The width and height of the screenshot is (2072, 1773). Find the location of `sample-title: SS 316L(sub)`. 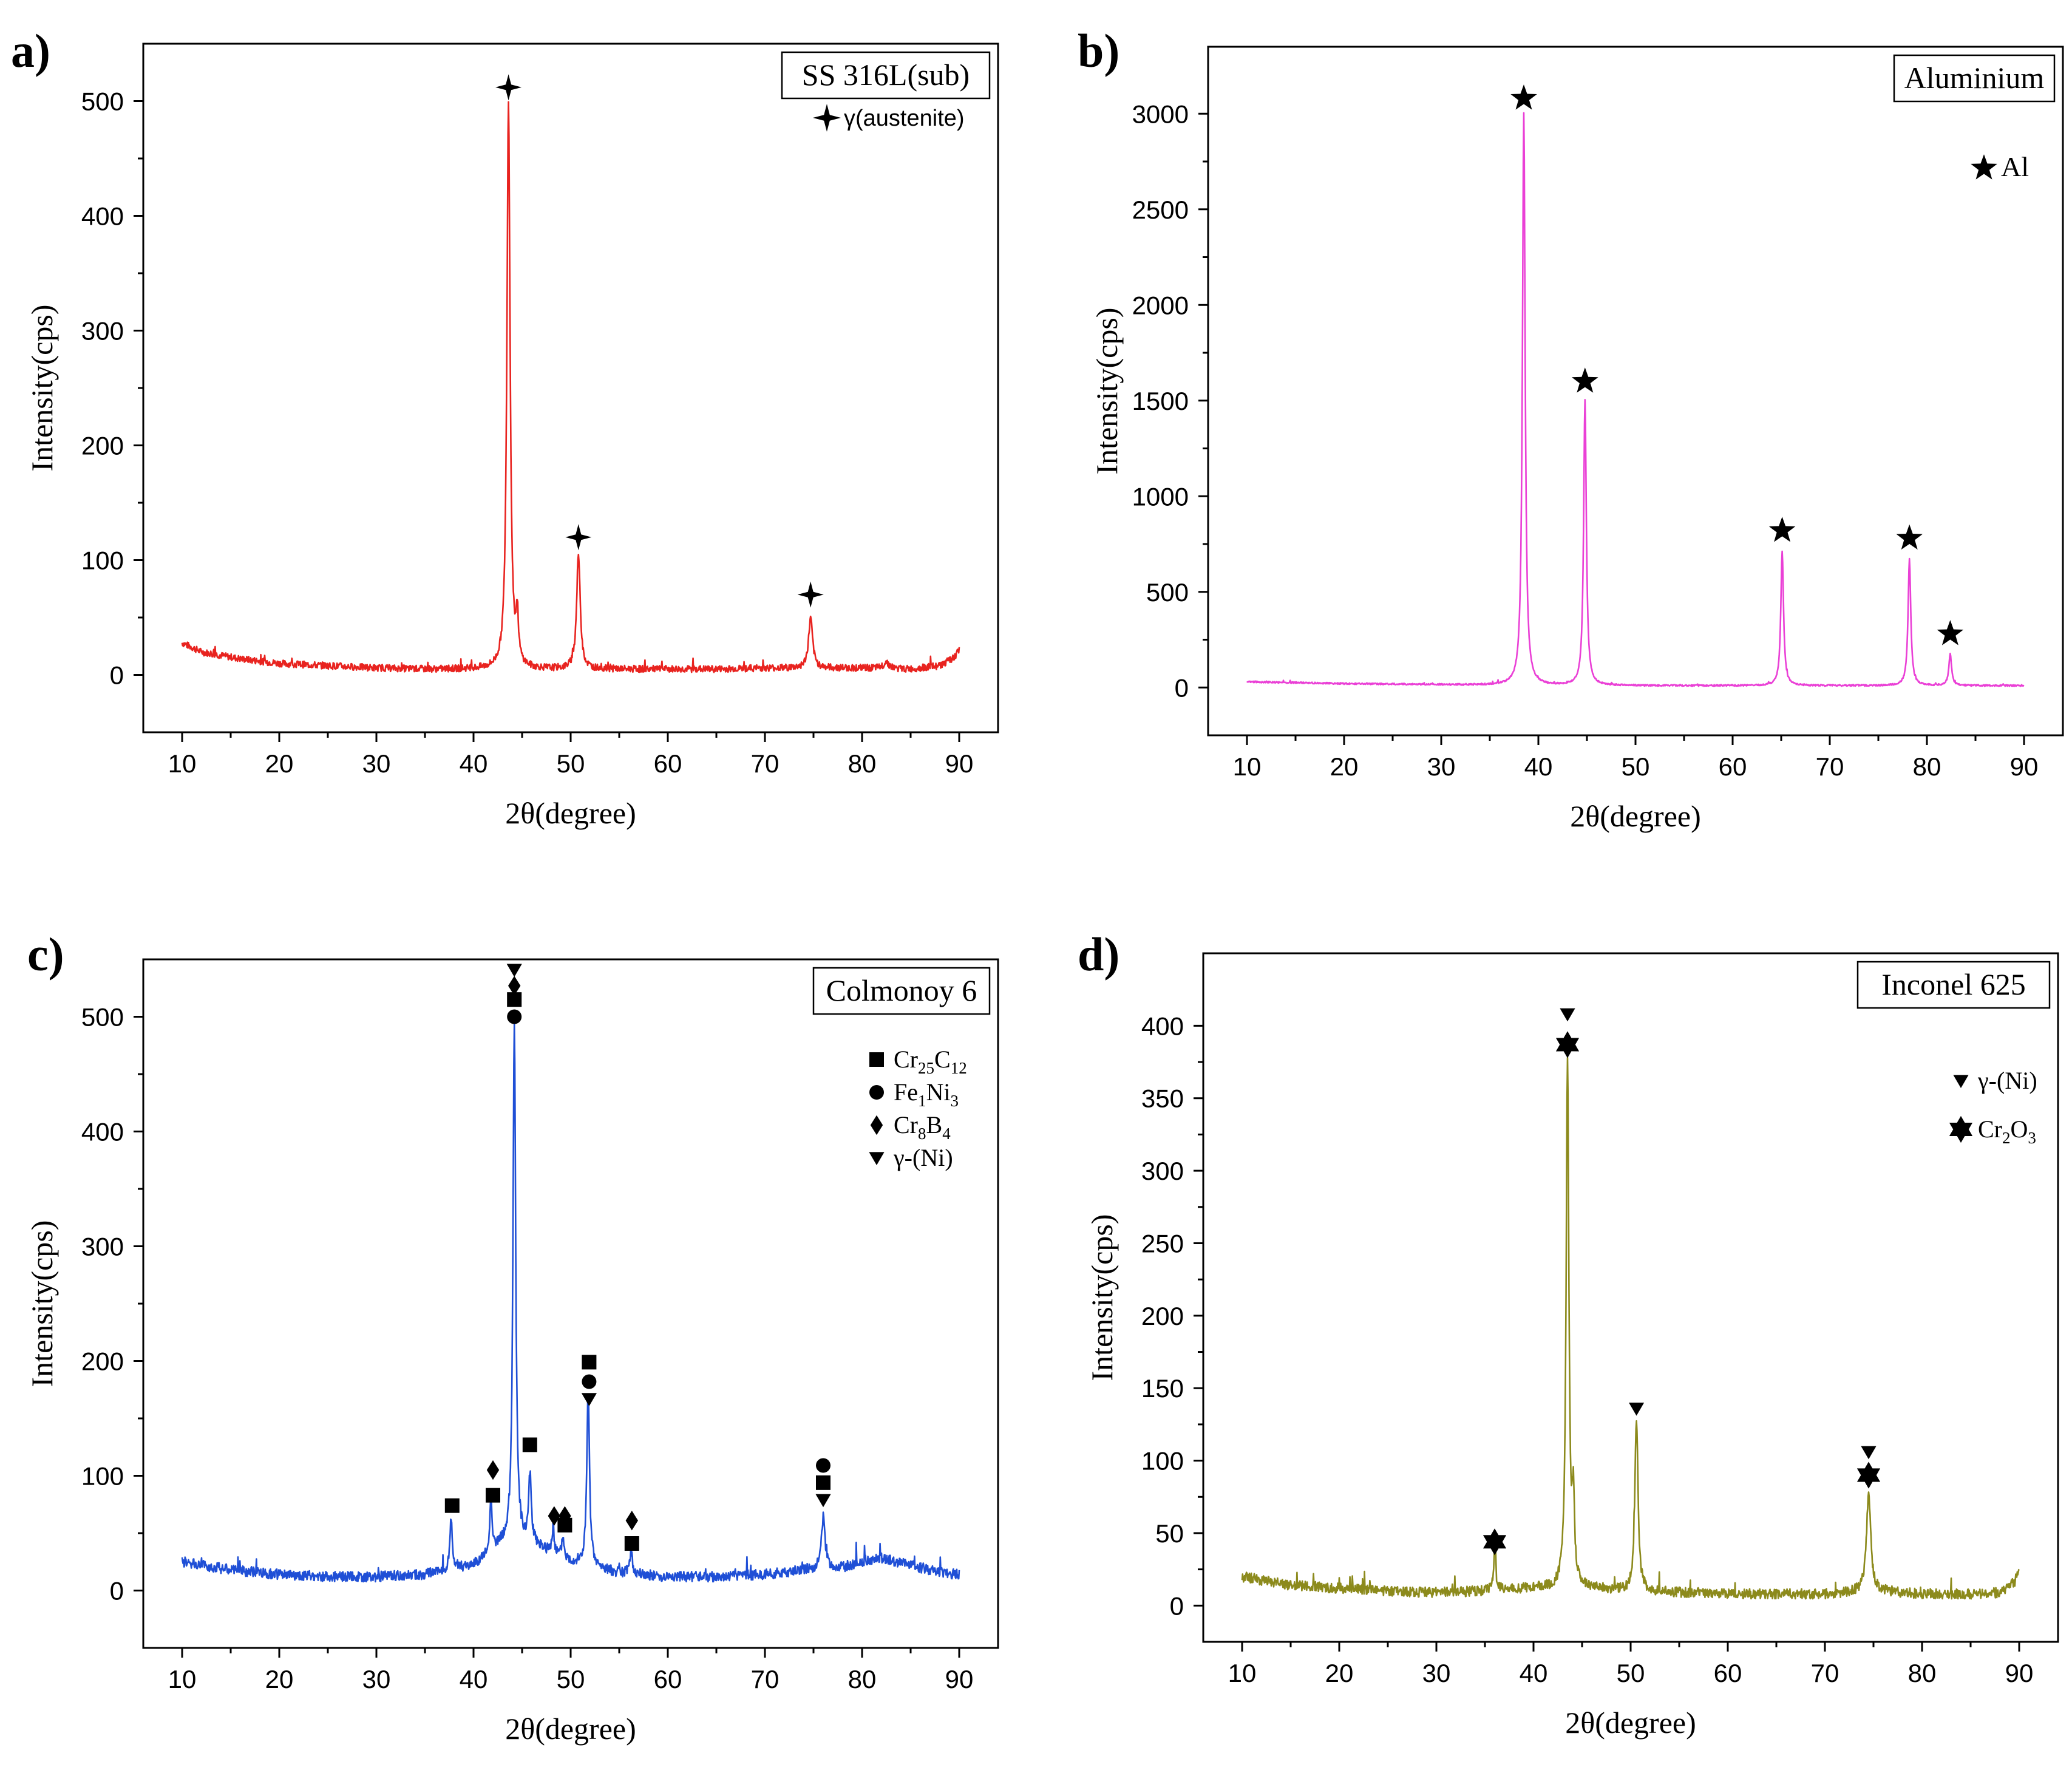

sample-title: SS 316L(sub) is located at coordinates (886, 75).